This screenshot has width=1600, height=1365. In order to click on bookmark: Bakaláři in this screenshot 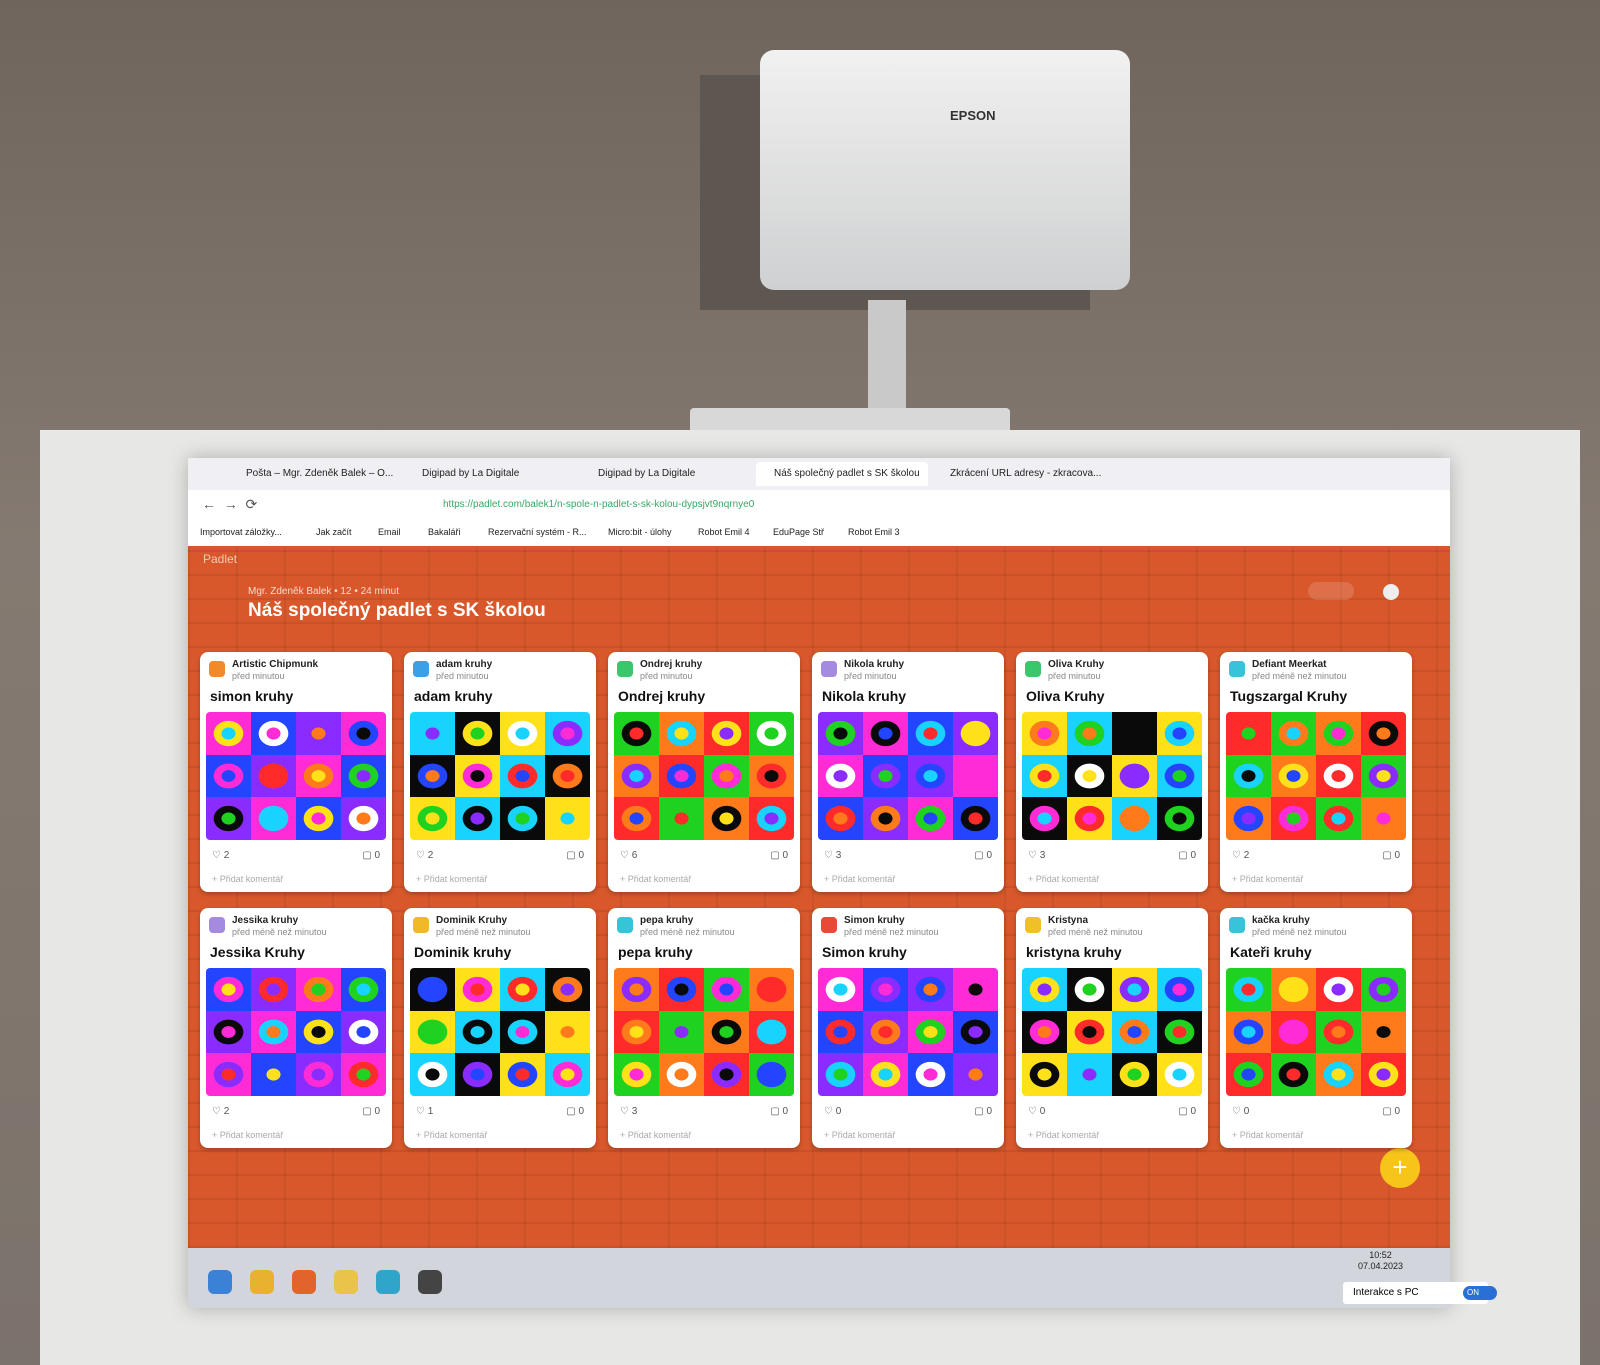, I will do `click(444, 532)`.